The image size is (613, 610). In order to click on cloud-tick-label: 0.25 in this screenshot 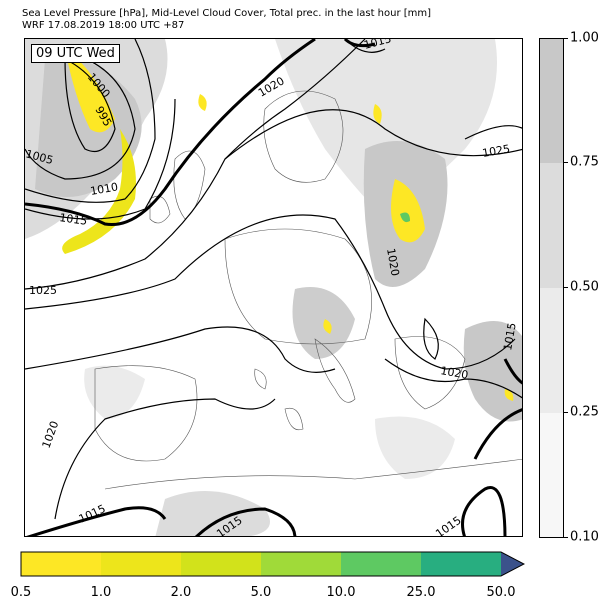, I will do `click(584, 412)`.